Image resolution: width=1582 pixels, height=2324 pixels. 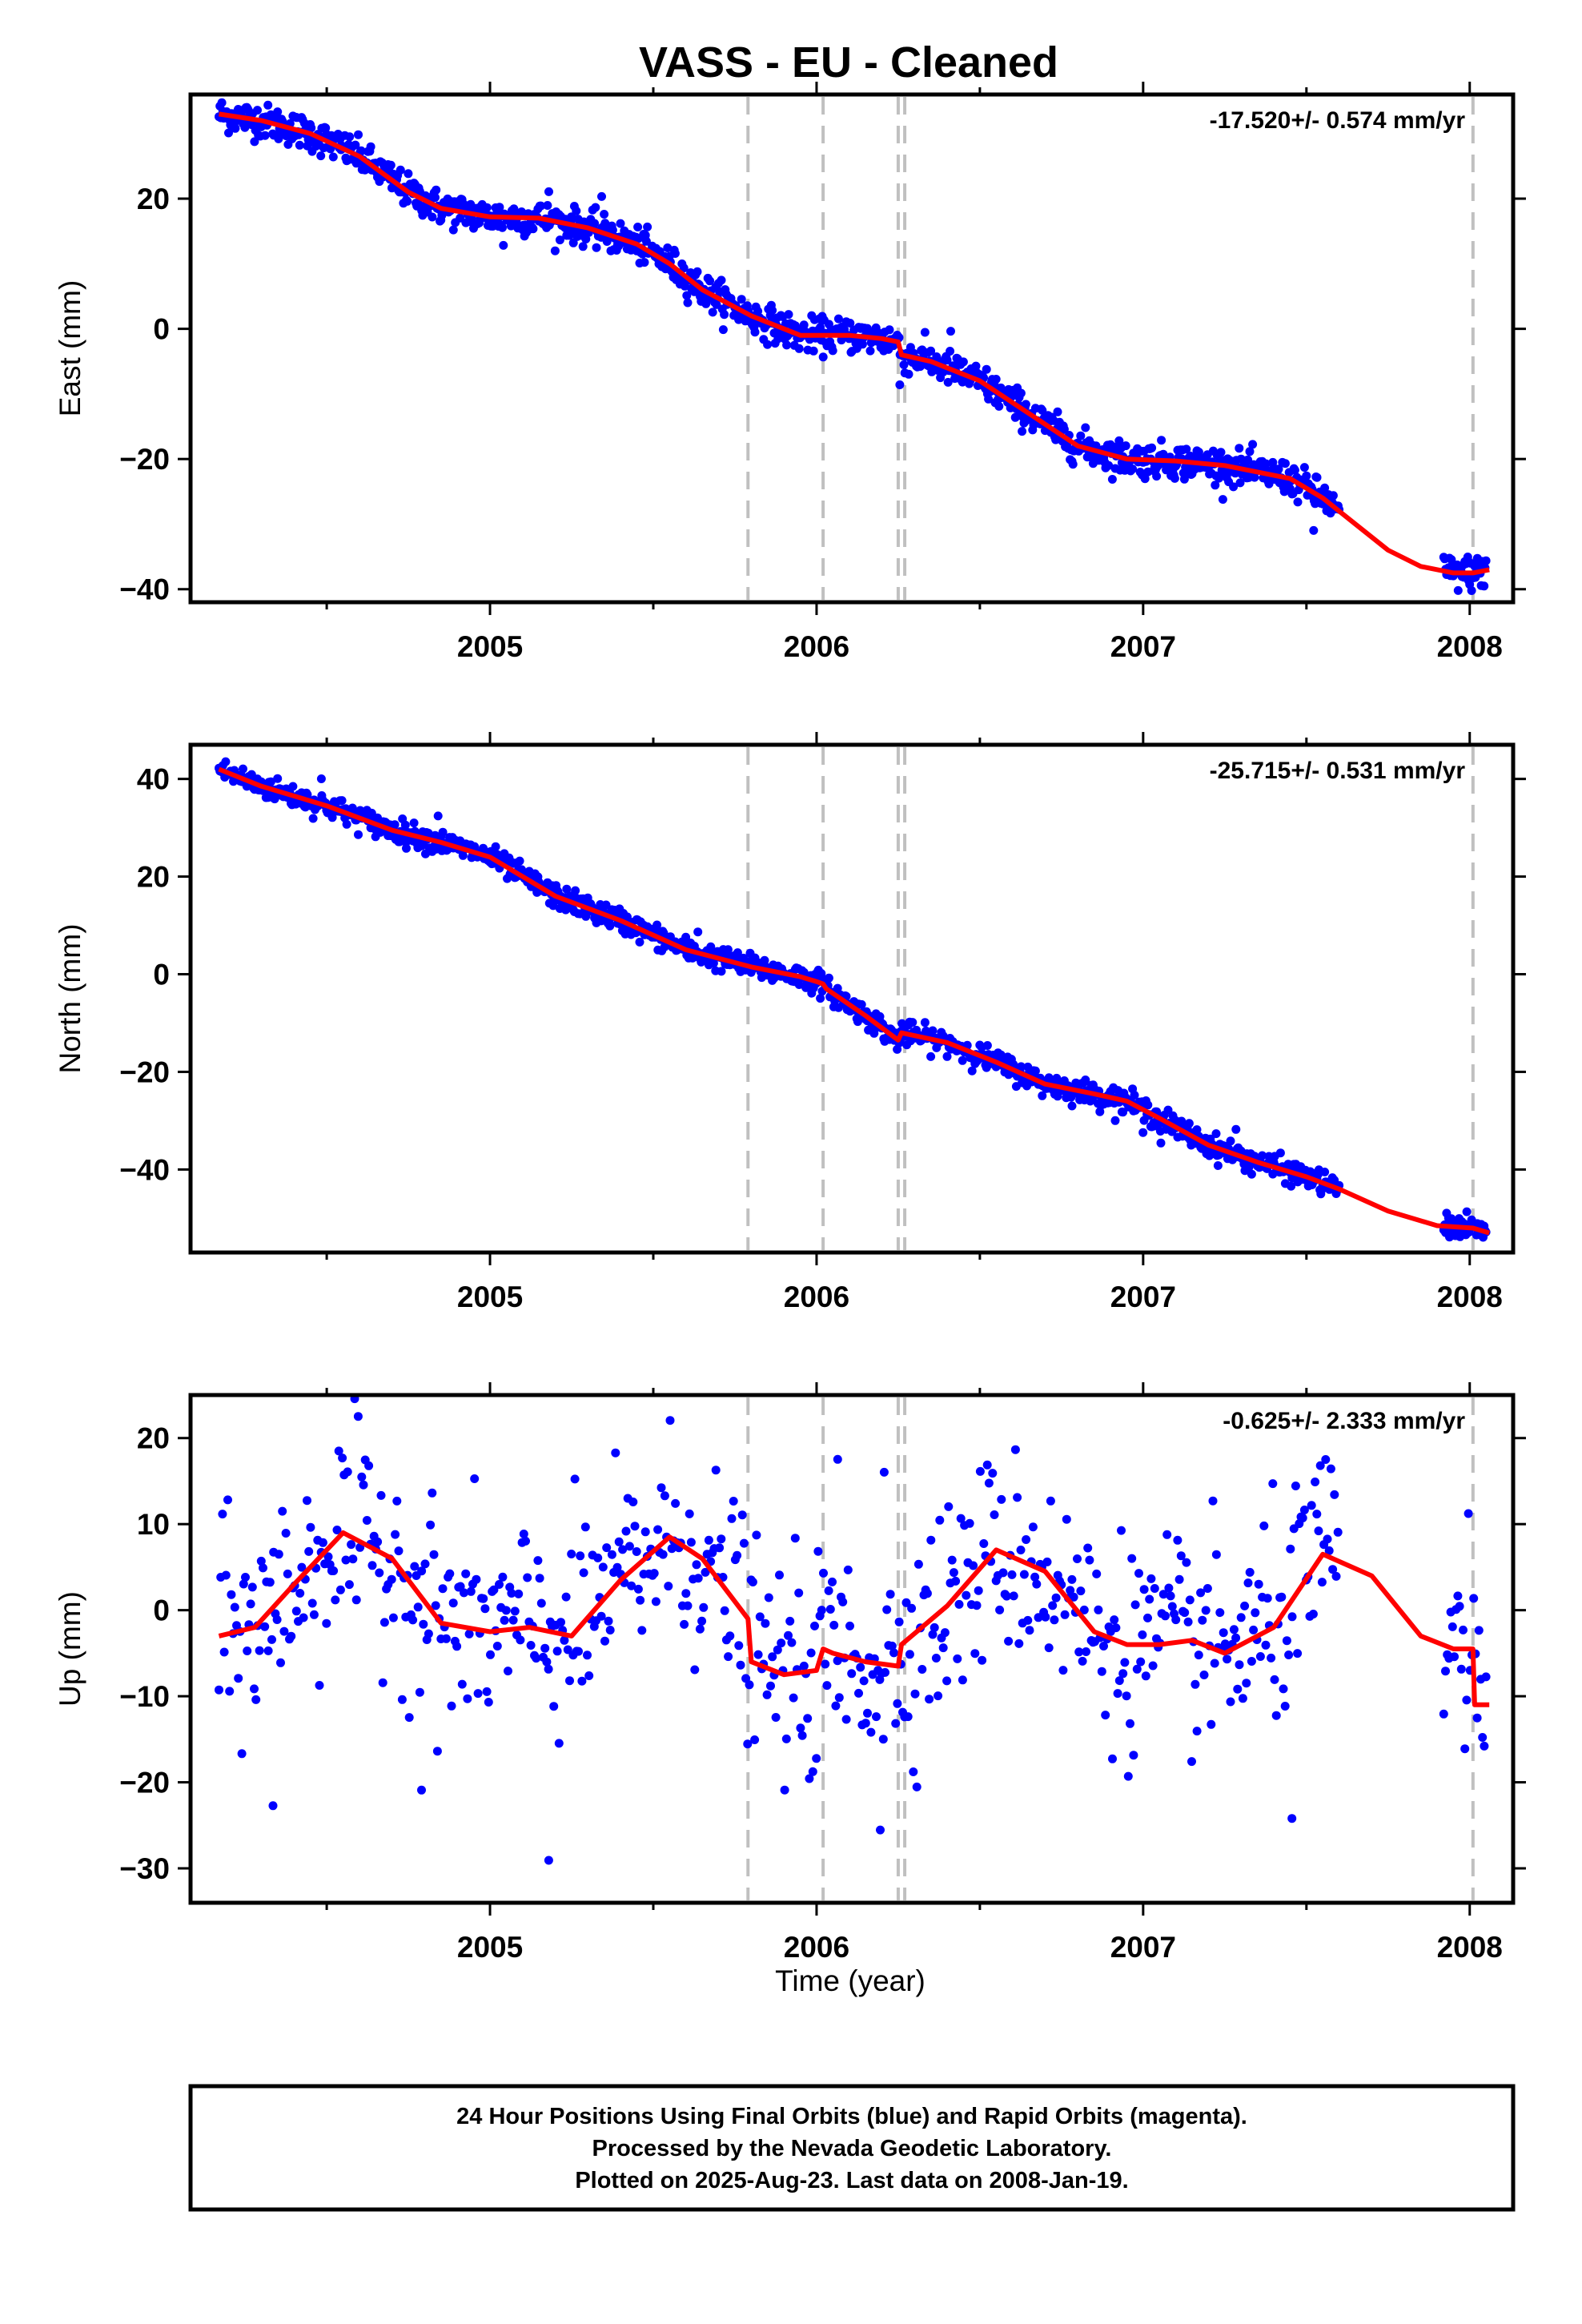 I want to click on x-tick-label: 2006, so click(x=817, y=1297).